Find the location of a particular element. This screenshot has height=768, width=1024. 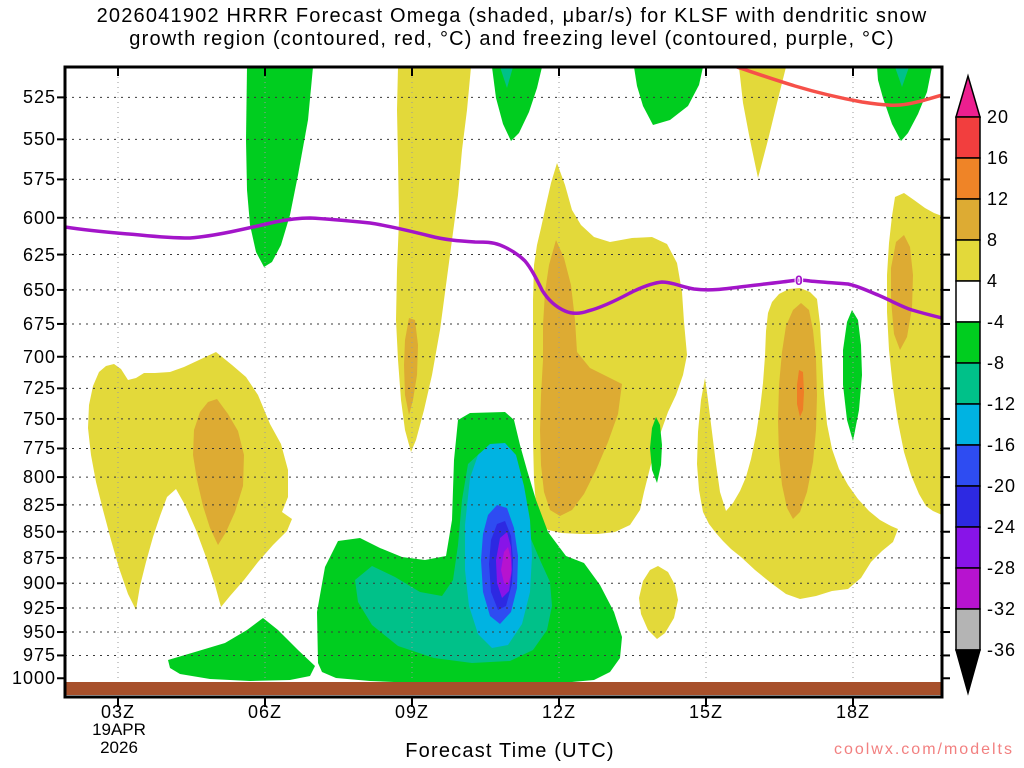

x-axis-date: 19APR 2026 is located at coordinates (119, 739).